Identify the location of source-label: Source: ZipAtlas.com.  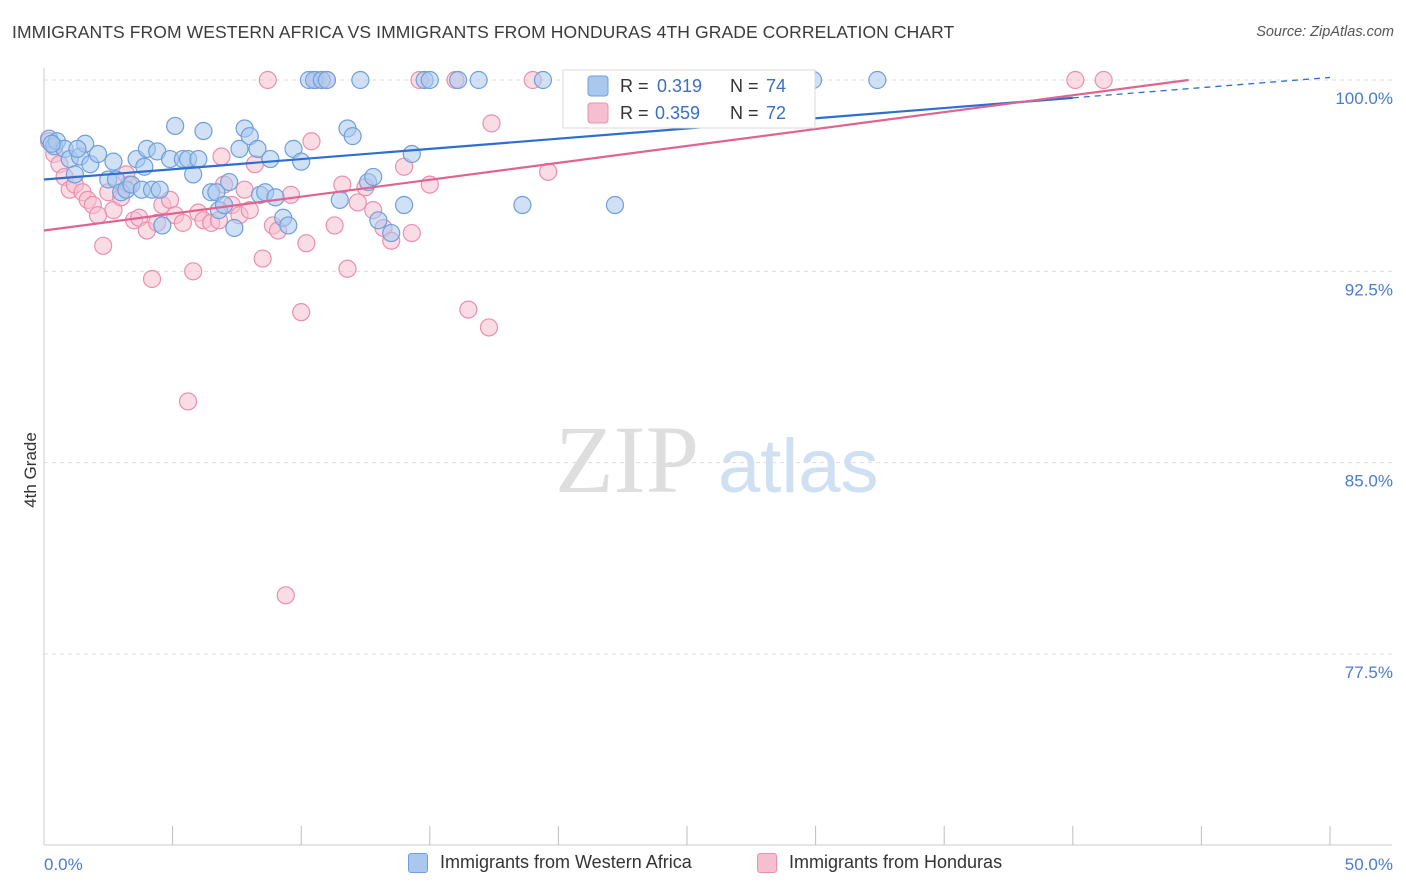
(1325, 32).